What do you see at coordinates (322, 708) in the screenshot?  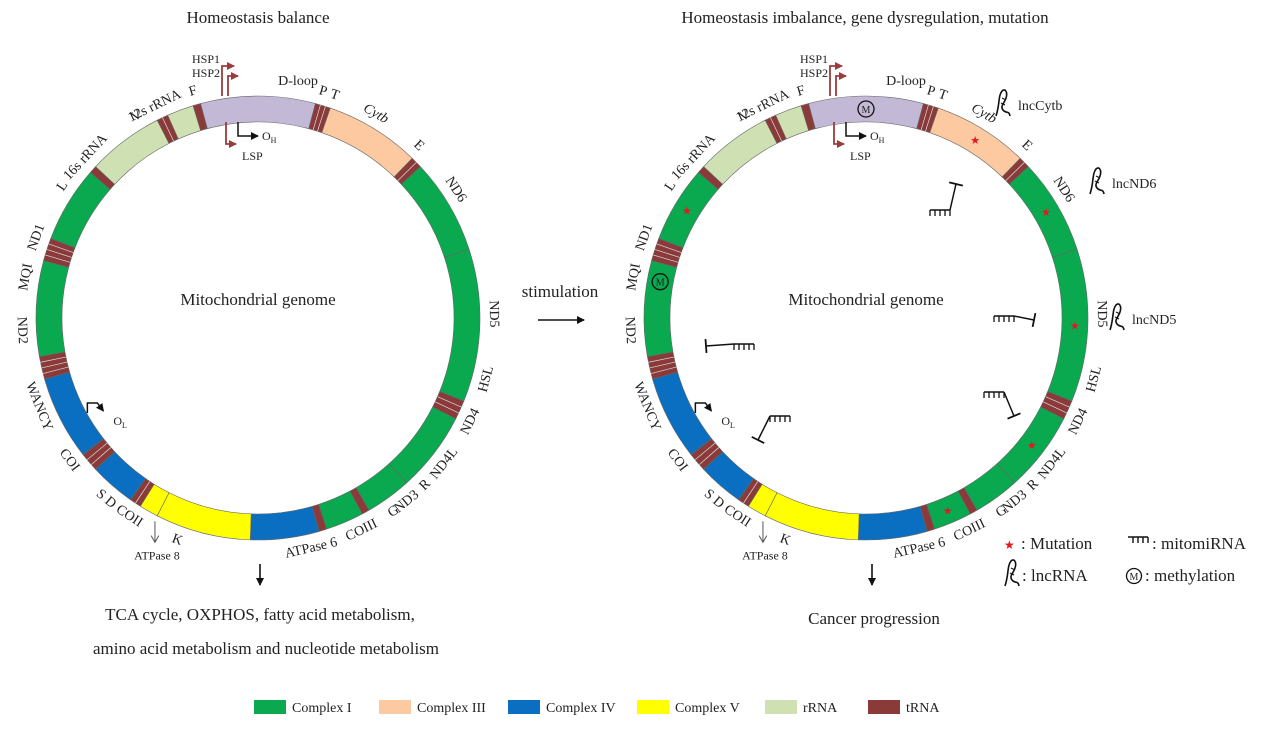 I see `legend-label-0: Complex I` at bounding box center [322, 708].